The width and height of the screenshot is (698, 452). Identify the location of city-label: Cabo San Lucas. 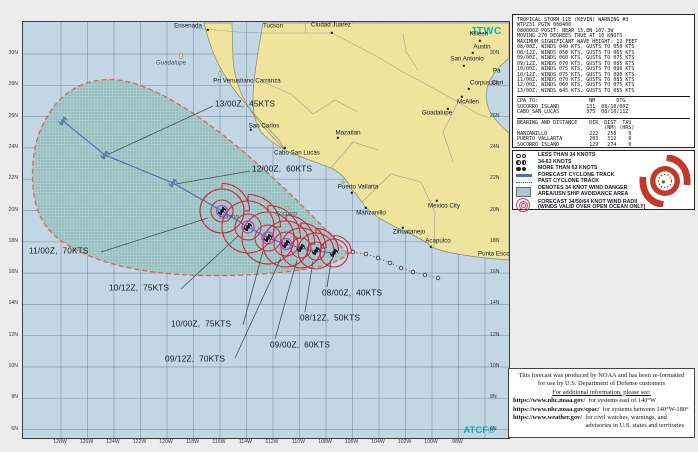
(297, 153).